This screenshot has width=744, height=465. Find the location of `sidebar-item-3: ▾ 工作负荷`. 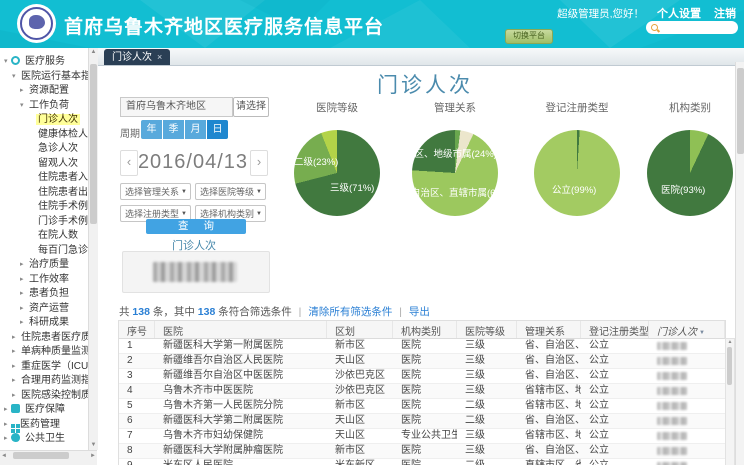

sidebar-item-3: ▾ 工作负荷 is located at coordinates (44, 106).